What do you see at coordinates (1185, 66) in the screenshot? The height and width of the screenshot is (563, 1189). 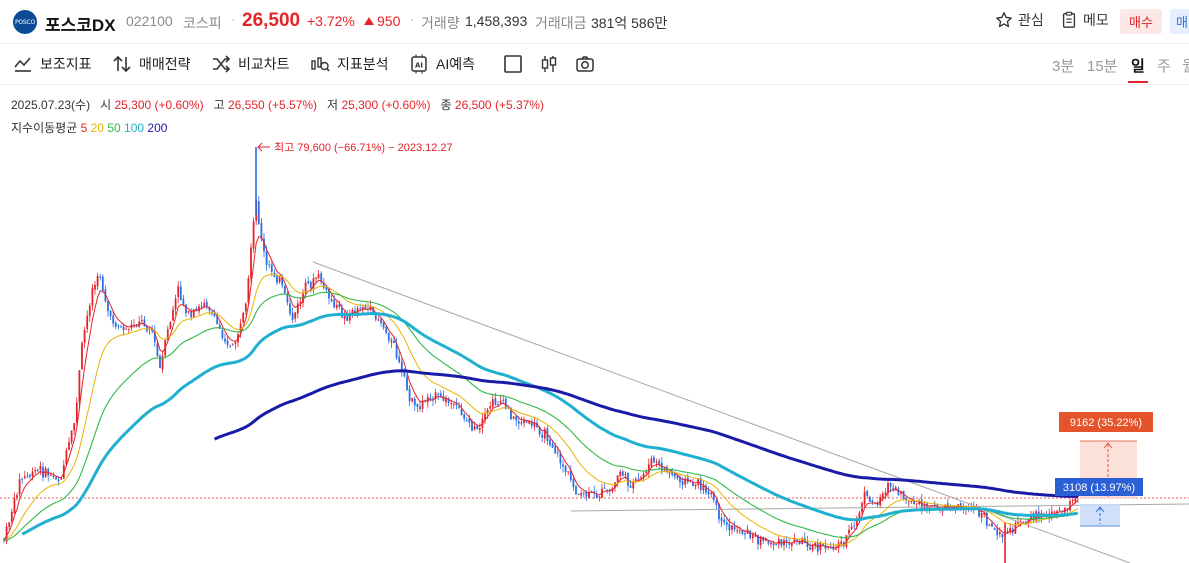 I see `timeframe-month: 월` at bounding box center [1185, 66].